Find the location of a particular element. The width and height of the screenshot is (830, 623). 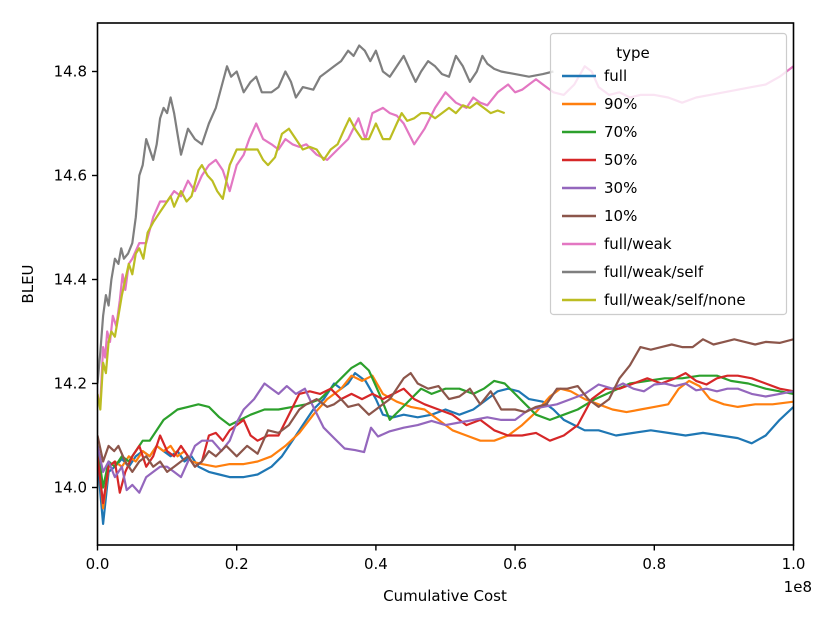

y-tick-label-14.4: 14.4 is located at coordinates (70, 280).